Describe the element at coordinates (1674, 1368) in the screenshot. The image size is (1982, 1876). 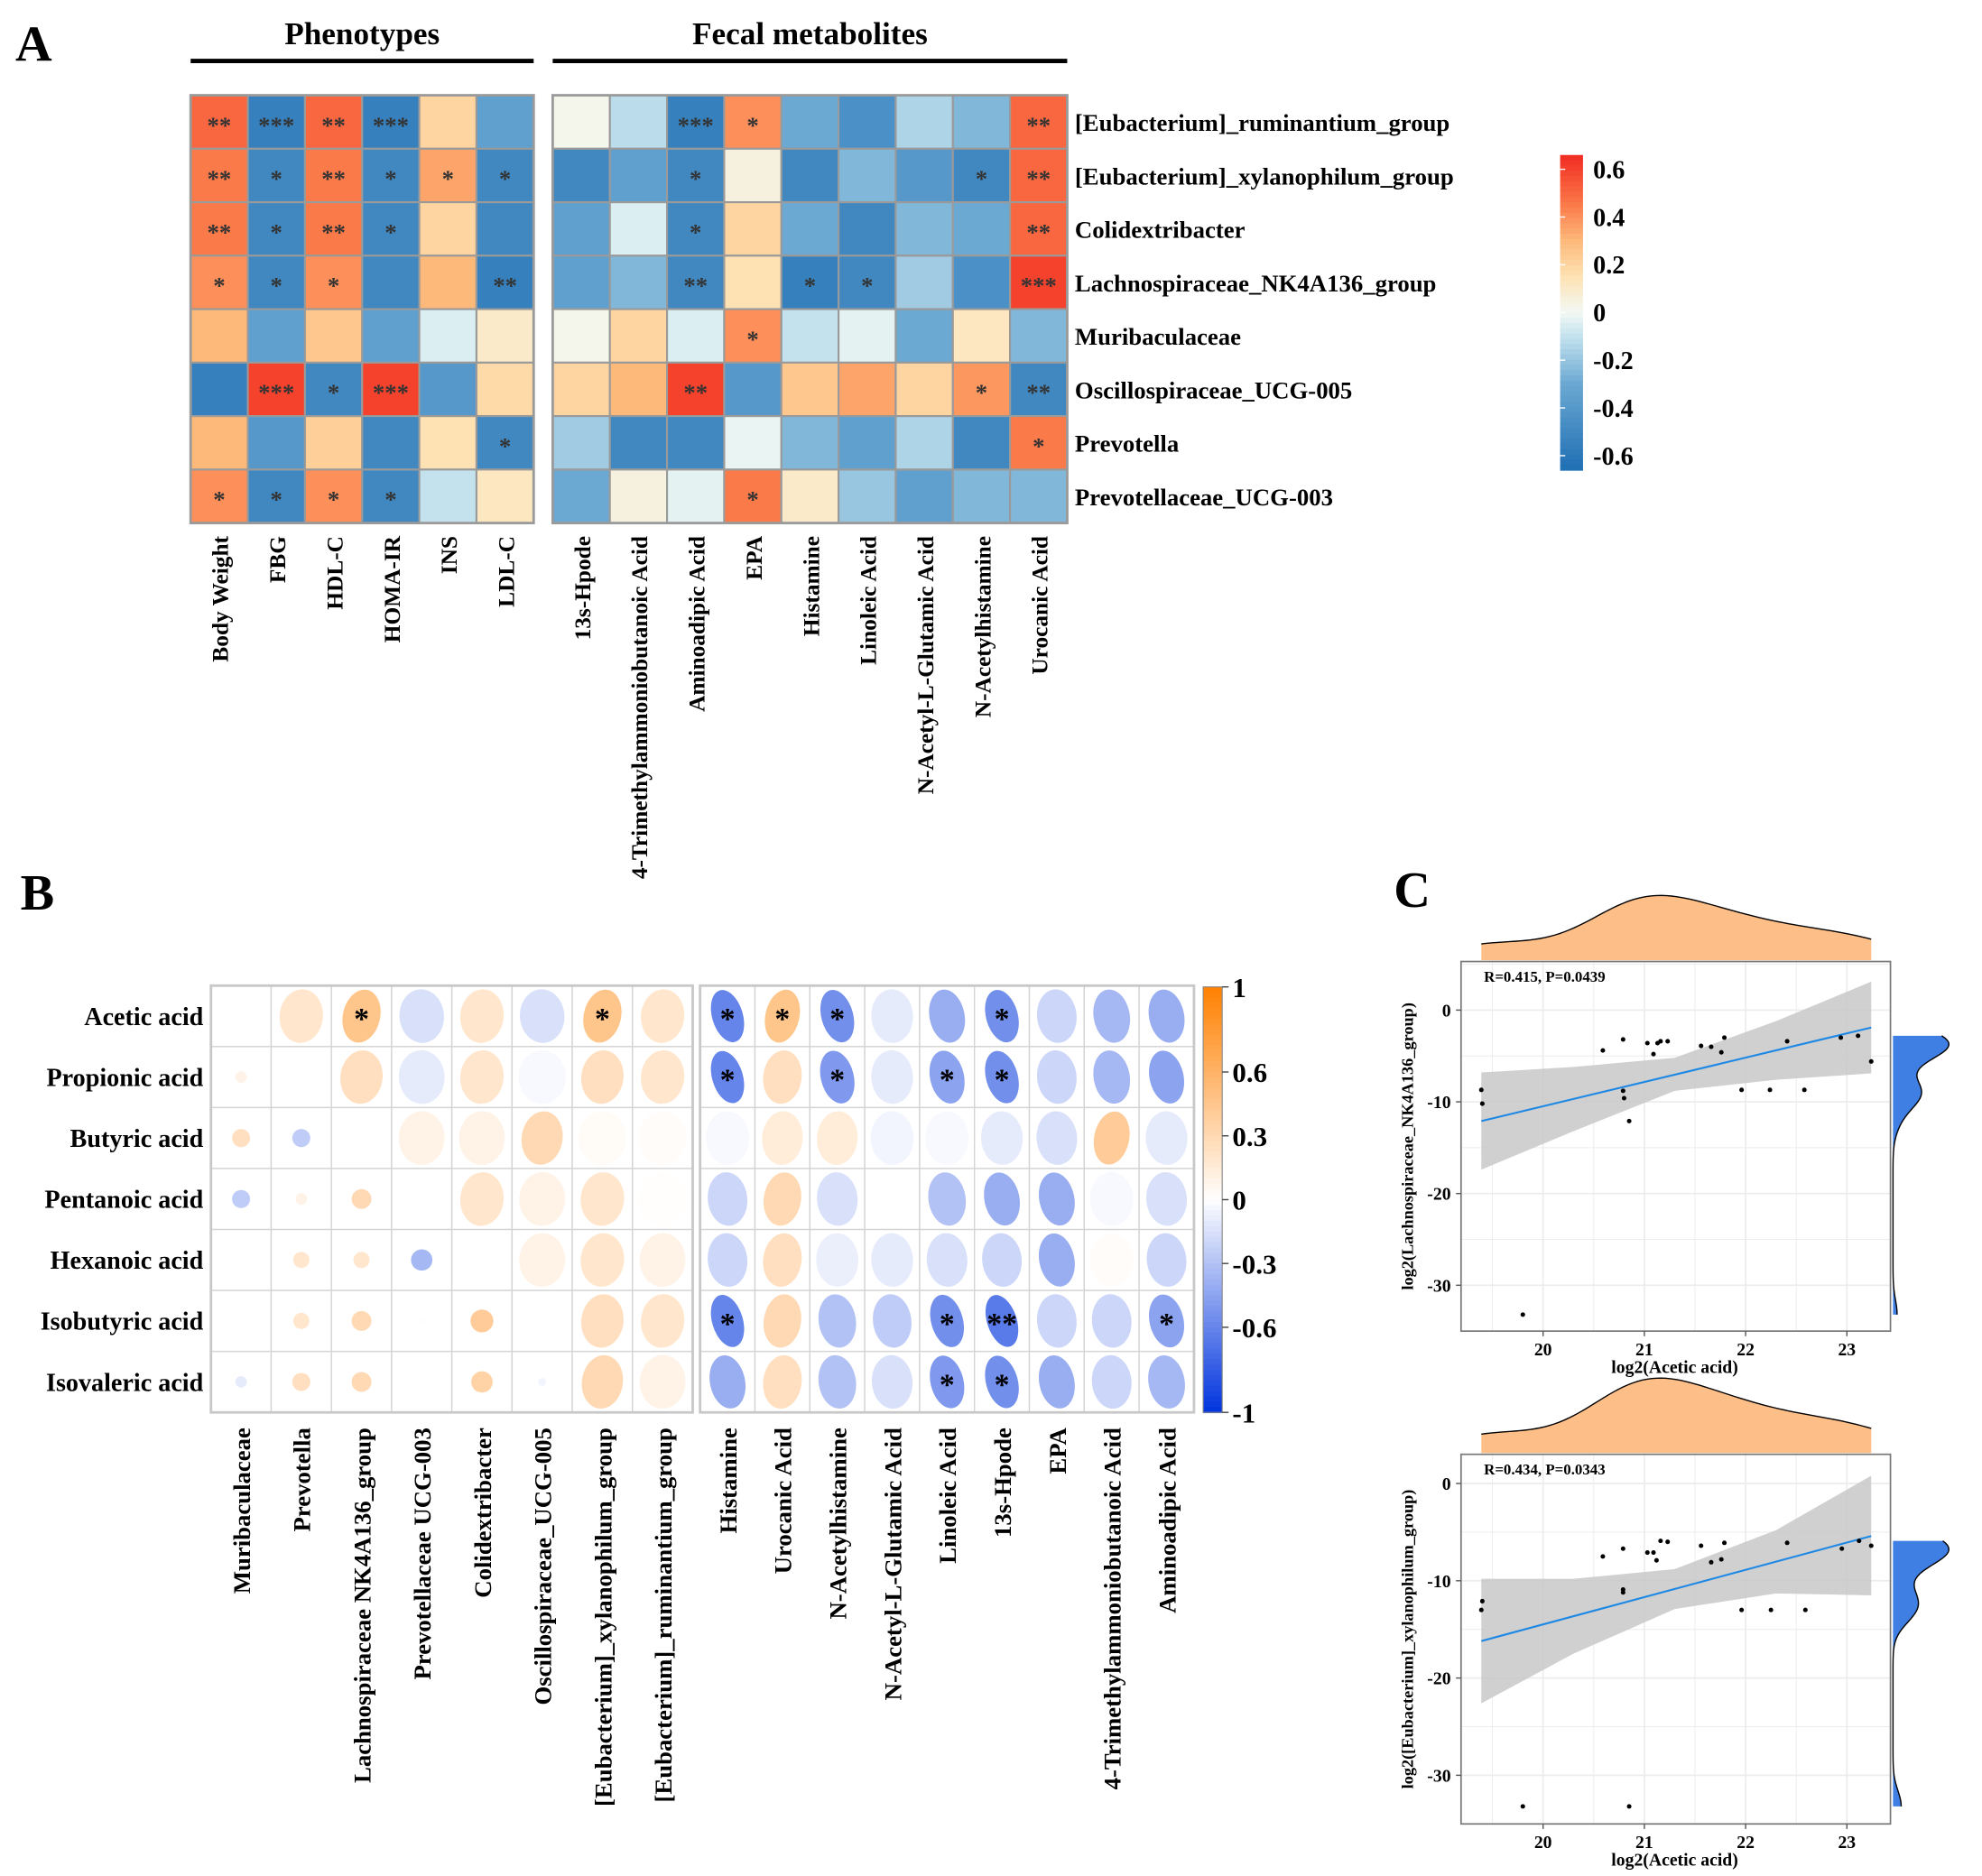
I see `x-axis-title: log2(Acetic acid)` at that location.